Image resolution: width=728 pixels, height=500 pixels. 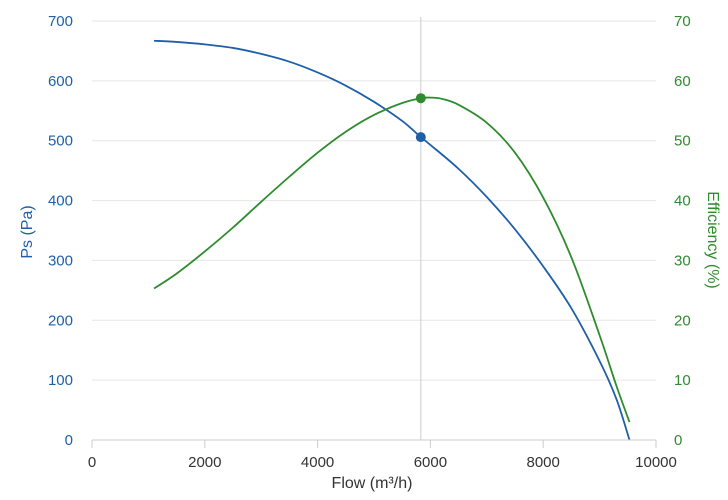 I want to click on y-right-tick-label-0: 0, so click(x=678, y=440).